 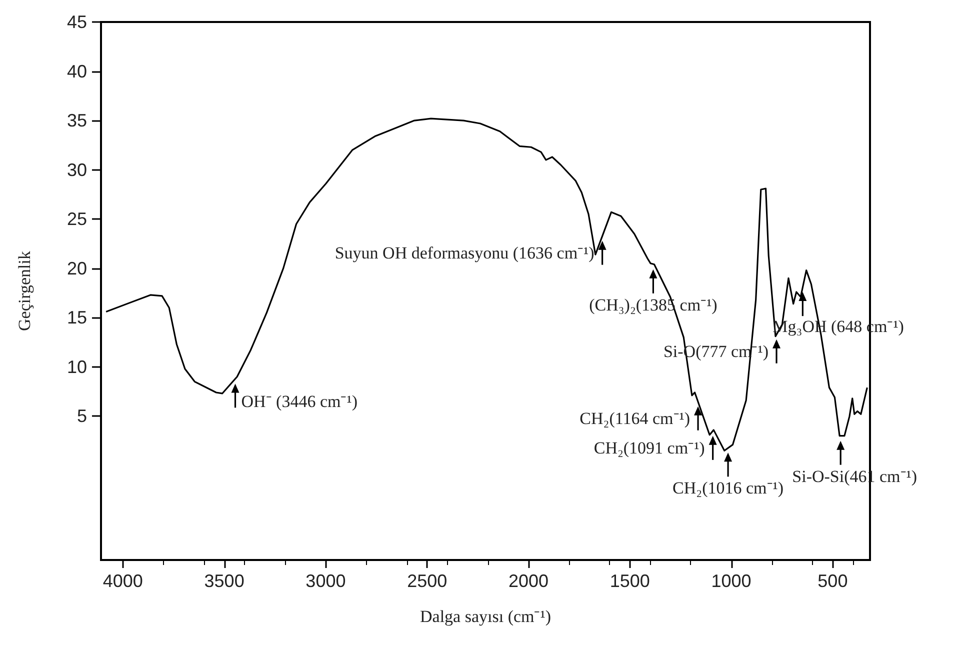 What do you see at coordinates (833, 581) in the screenshot?
I see `x-tick-label: 500` at bounding box center [833, 581].